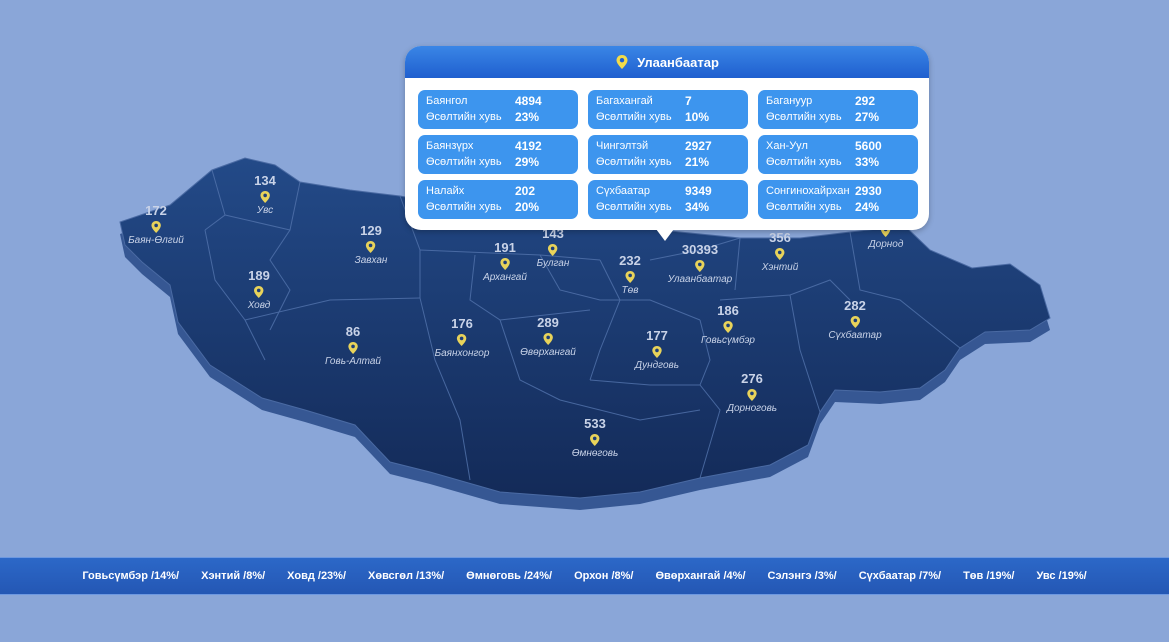 The width and height of the screenshot is (1169, 642). I want to click on region-name: Улаанбаатар, so click(700, 279).